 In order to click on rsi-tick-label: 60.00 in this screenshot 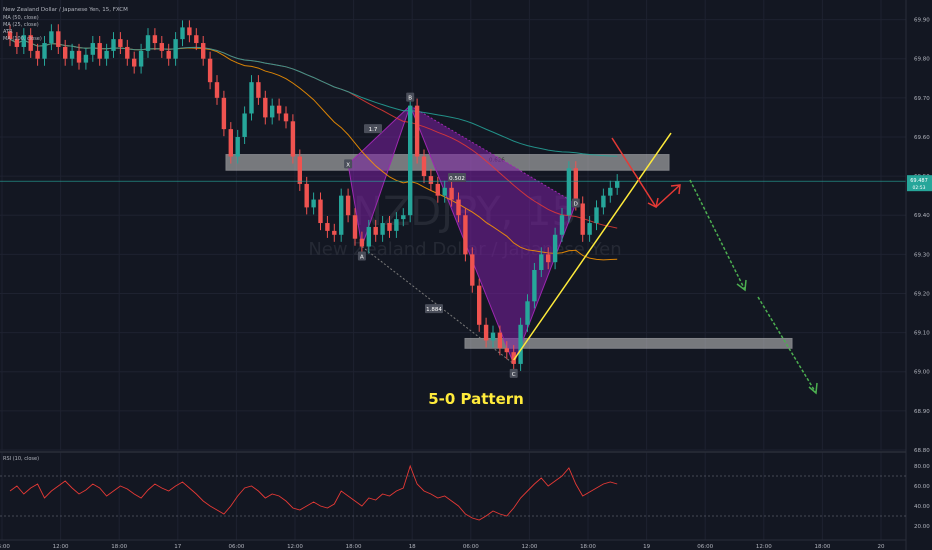, I will do `click(922, 487)`.